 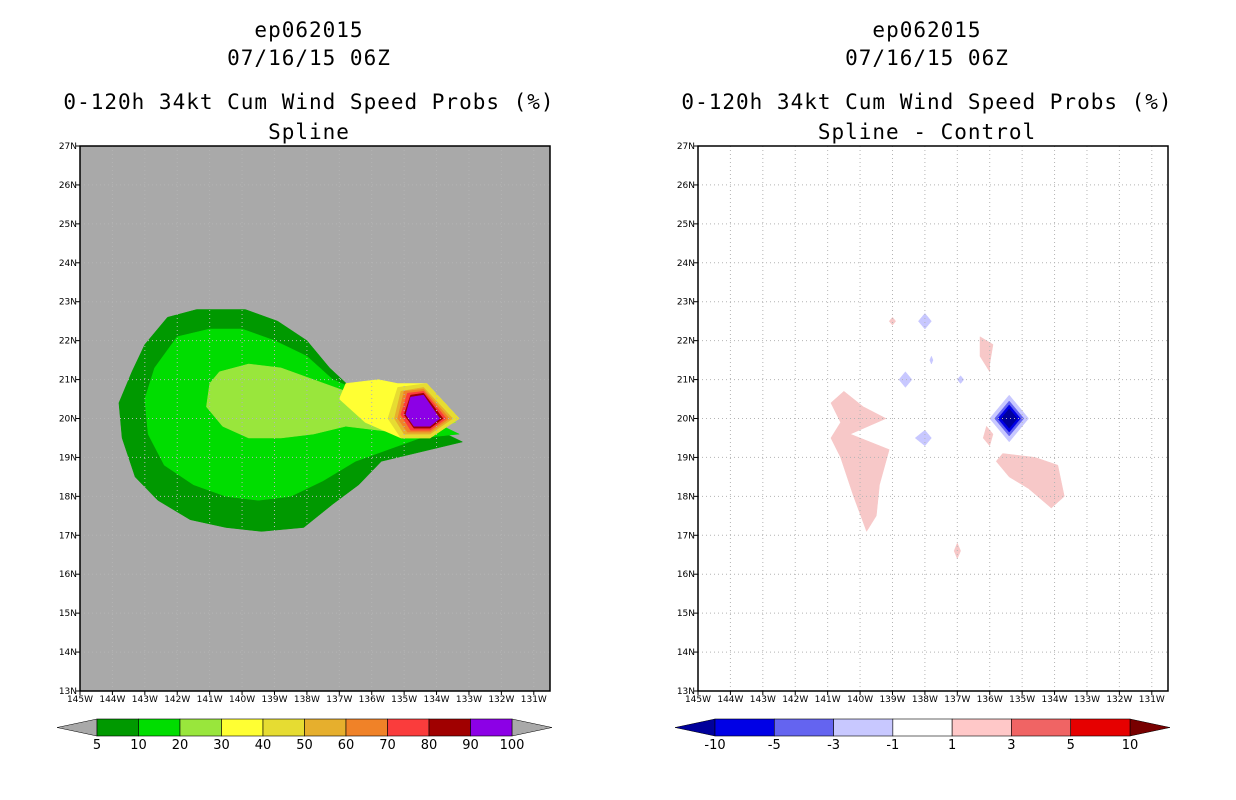 What do you see at coordinates (470, 745) in the screenshot?
I see `colorbar-label: 90` at bounding box center [470, 745].